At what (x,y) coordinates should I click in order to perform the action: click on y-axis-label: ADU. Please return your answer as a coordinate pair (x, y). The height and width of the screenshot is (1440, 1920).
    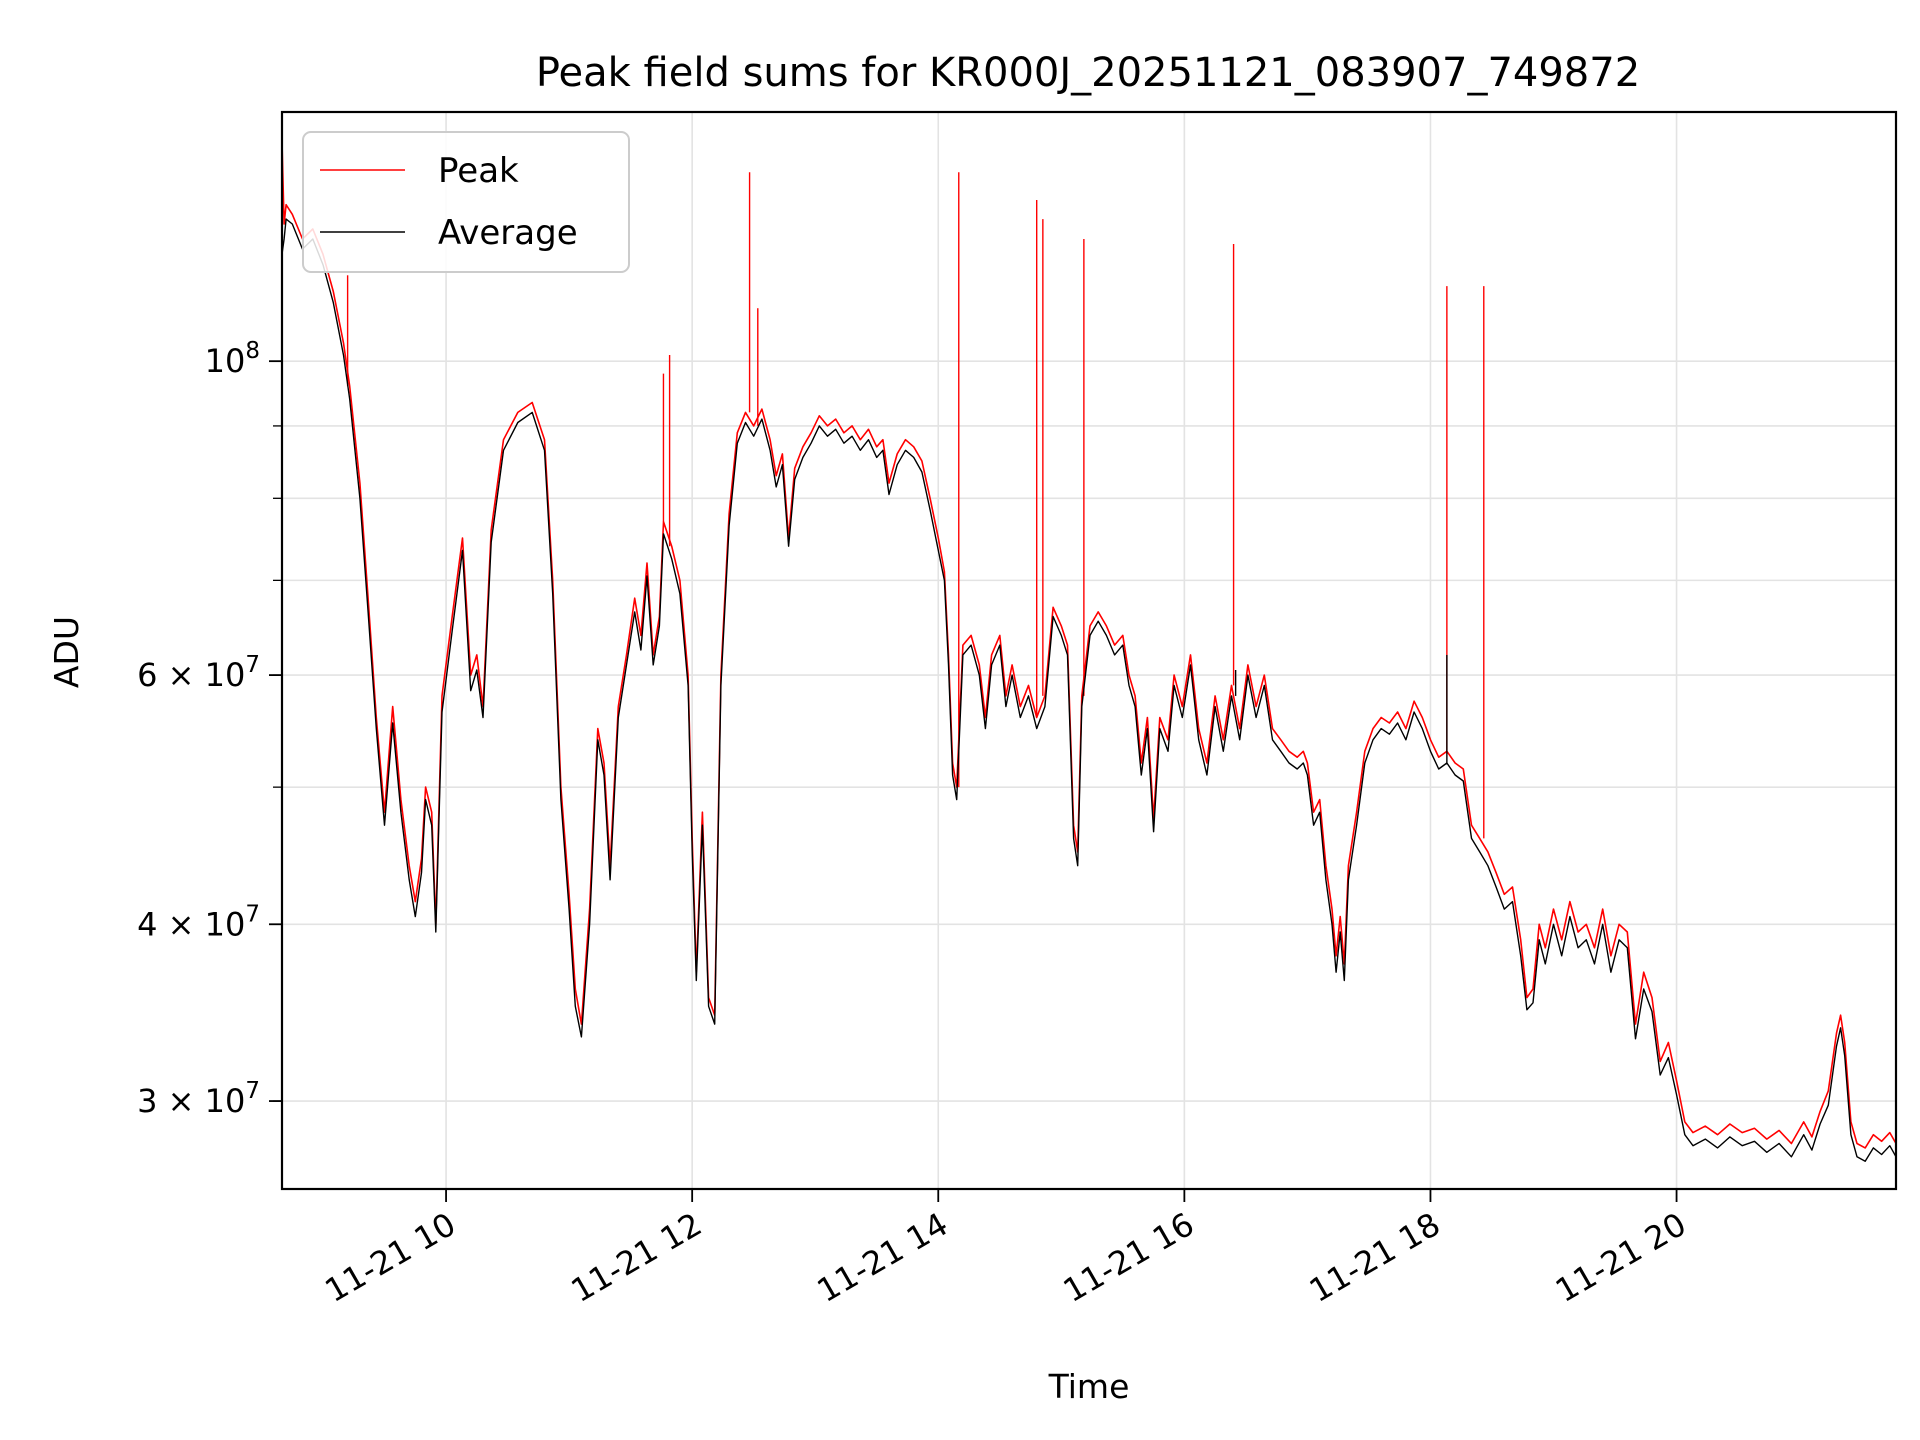
    Looking at the image, I should click on (66, 652).